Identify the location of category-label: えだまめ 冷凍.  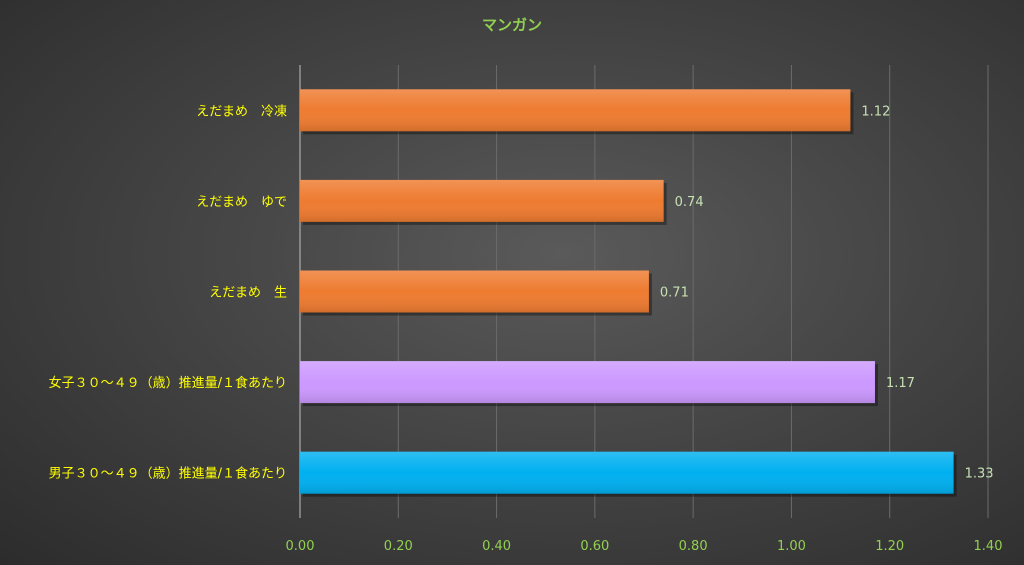
(241, 111).